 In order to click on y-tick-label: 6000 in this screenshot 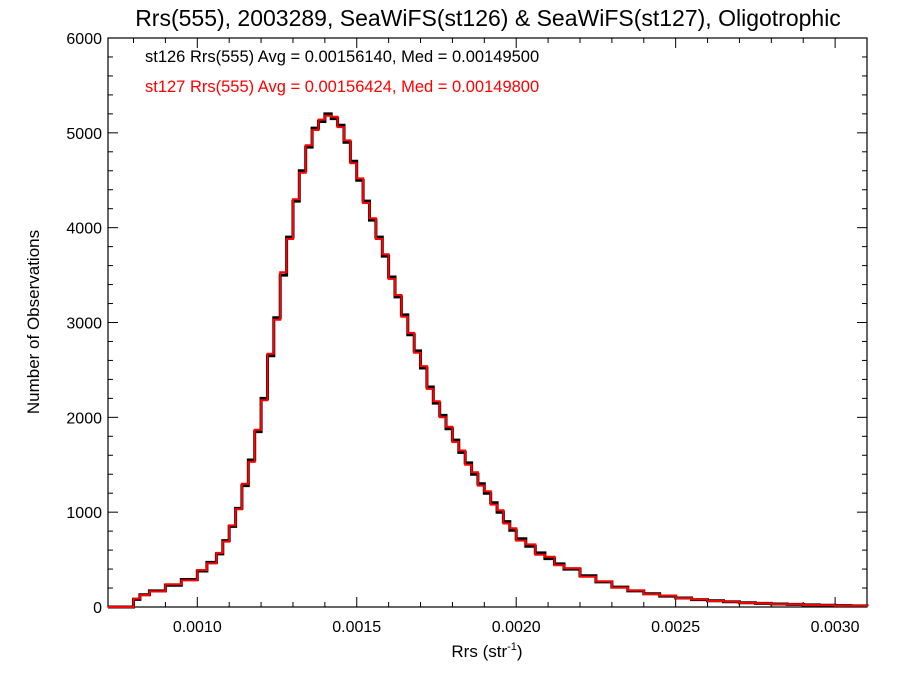, I will do `click(84, 39)`.